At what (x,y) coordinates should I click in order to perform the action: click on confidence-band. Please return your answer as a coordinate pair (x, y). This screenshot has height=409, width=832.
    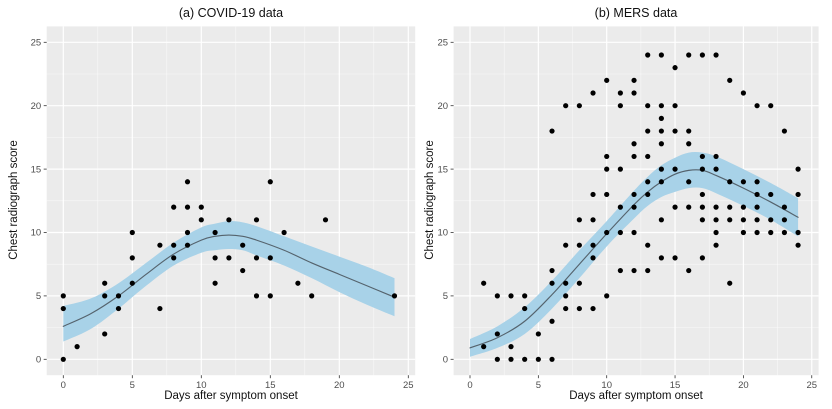
    Looking at the image, I should click on (229, 281).